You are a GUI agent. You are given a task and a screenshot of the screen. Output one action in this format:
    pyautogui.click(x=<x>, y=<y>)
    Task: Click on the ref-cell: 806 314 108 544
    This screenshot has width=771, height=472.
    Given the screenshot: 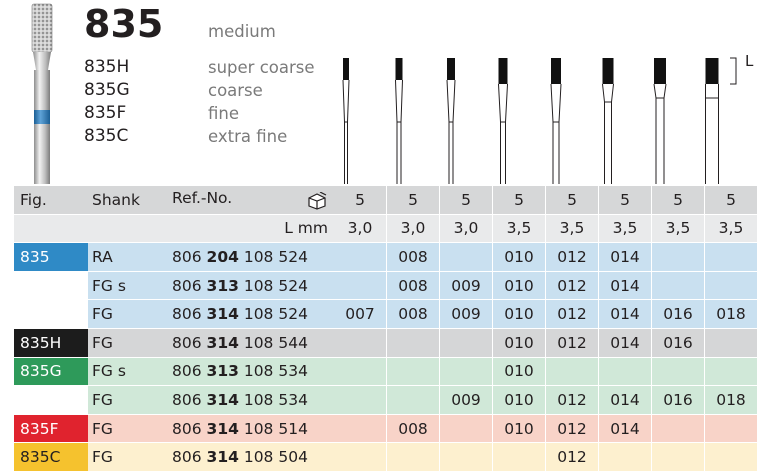 What is the action you would take?
    pyautogui.click(x=251, y=343)
    